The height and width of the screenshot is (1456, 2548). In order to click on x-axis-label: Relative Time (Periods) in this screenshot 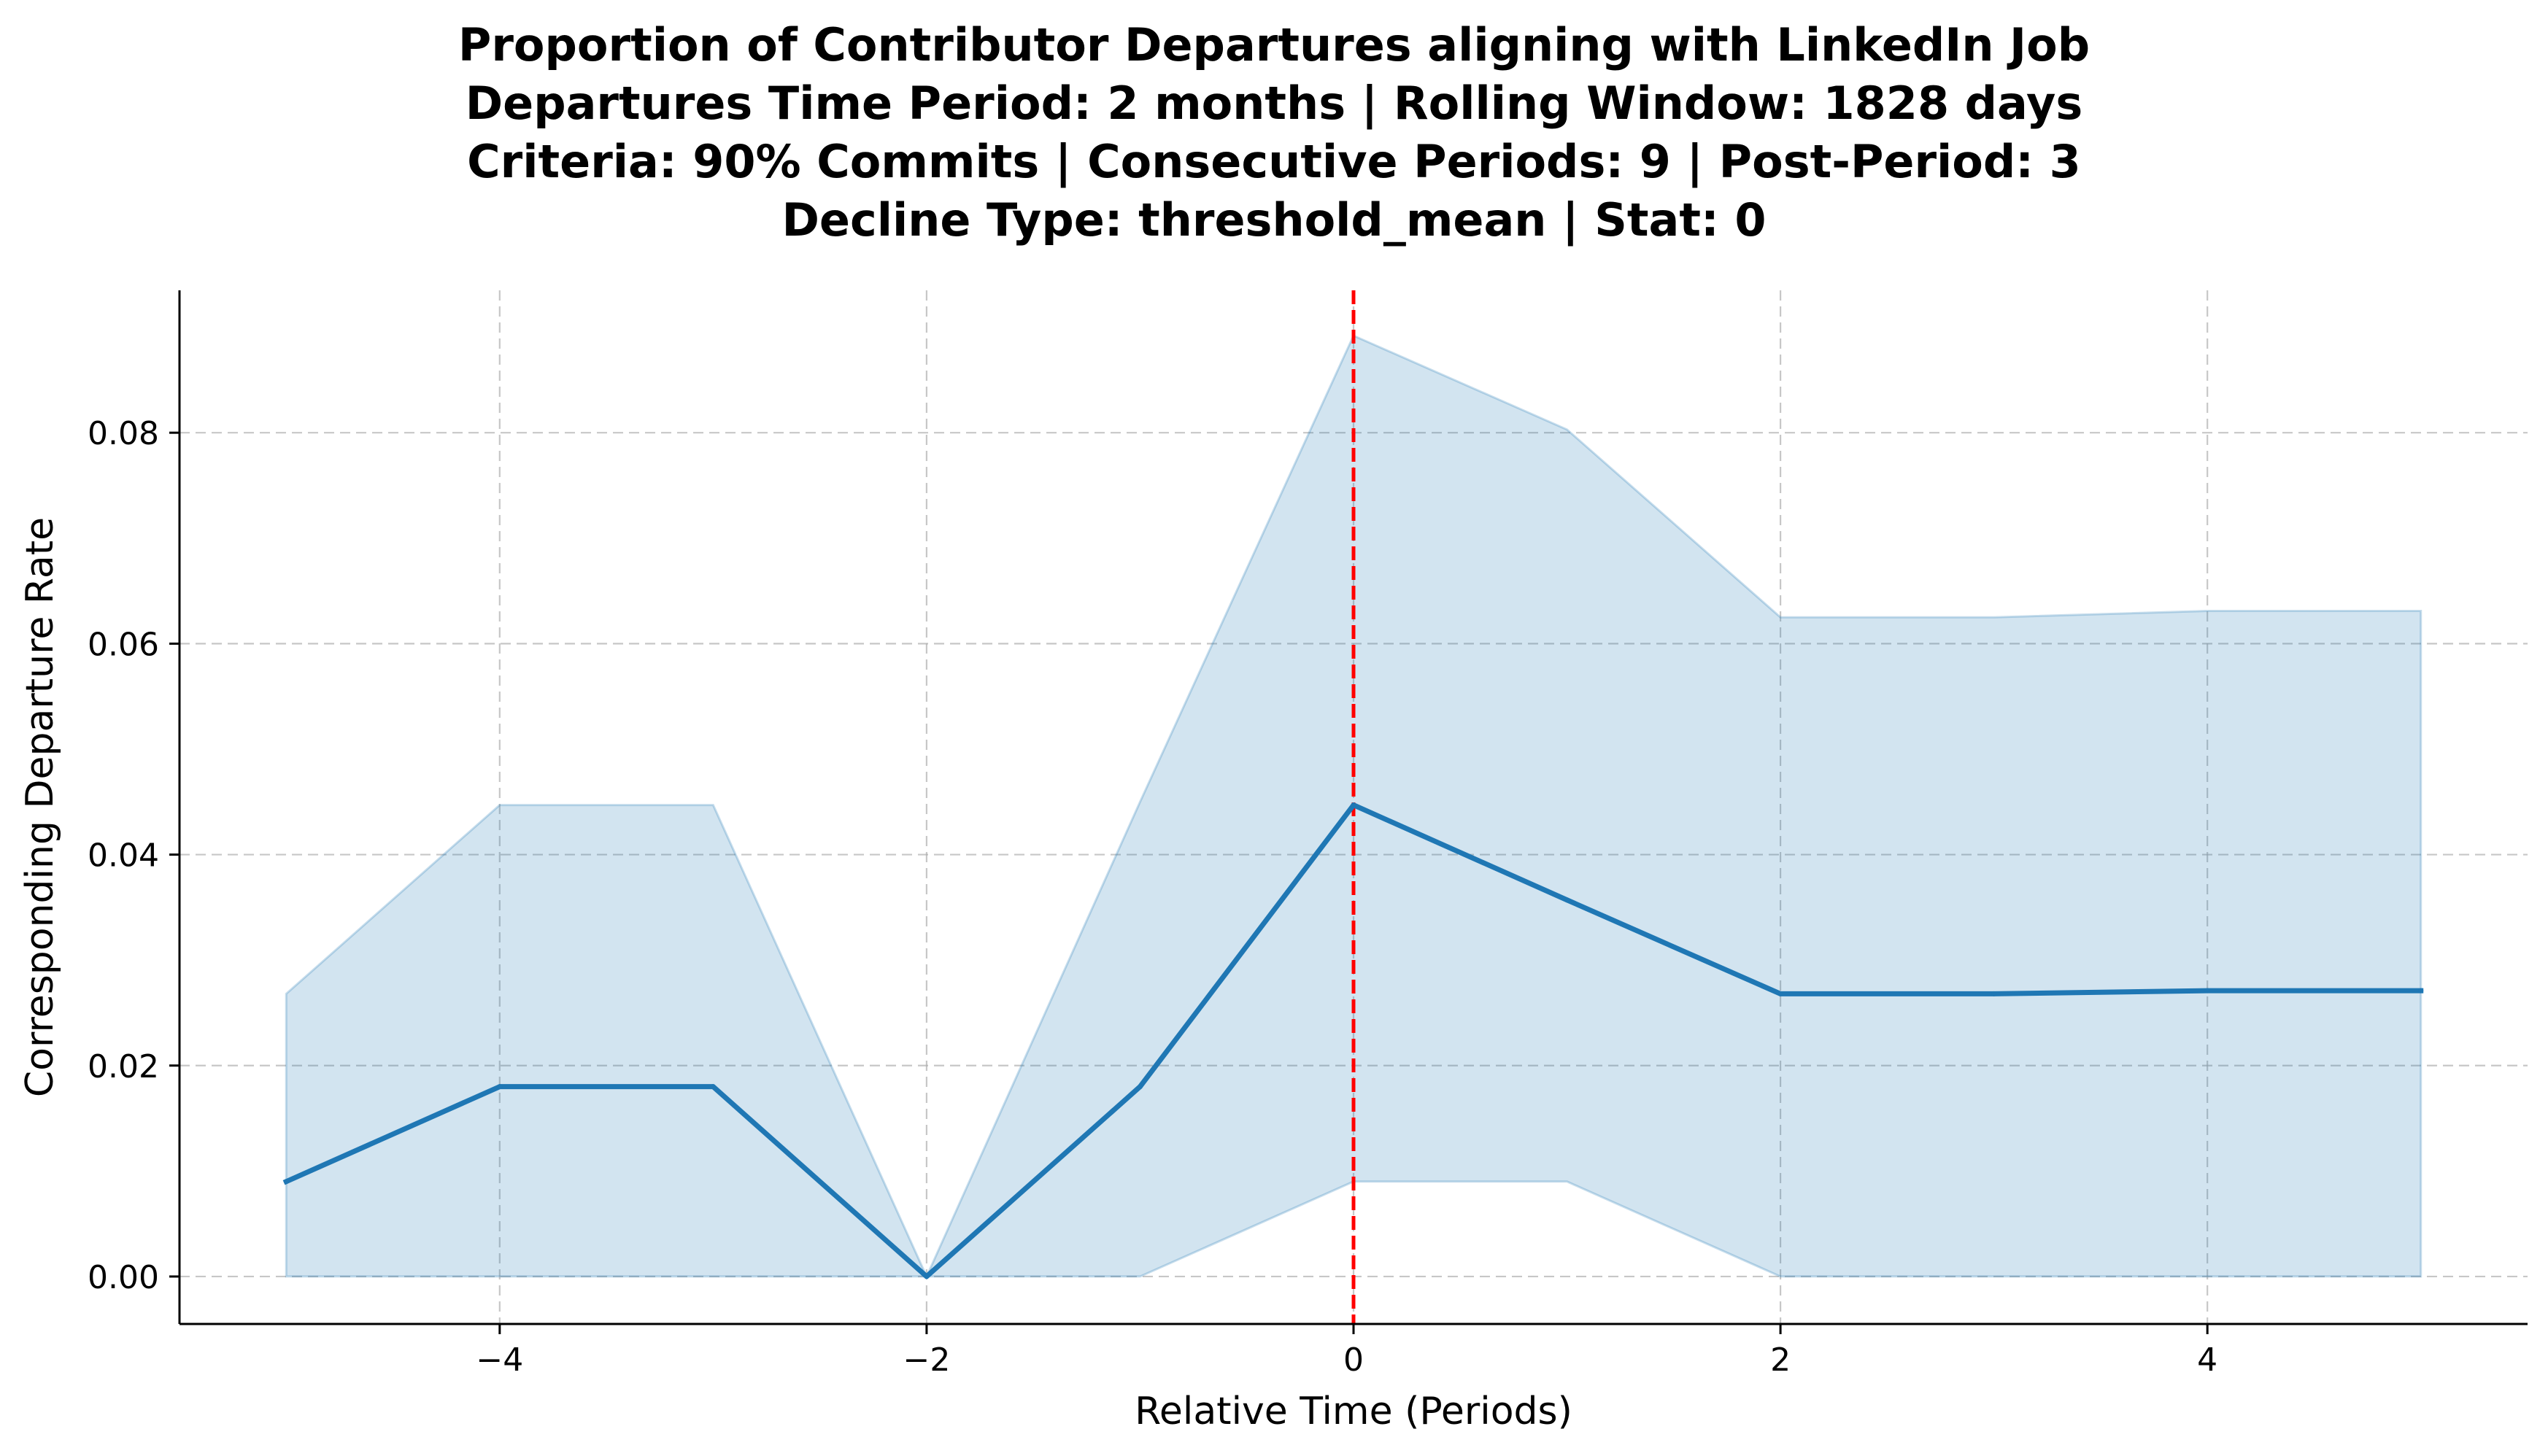, I will do `click(1353, 1411)`.